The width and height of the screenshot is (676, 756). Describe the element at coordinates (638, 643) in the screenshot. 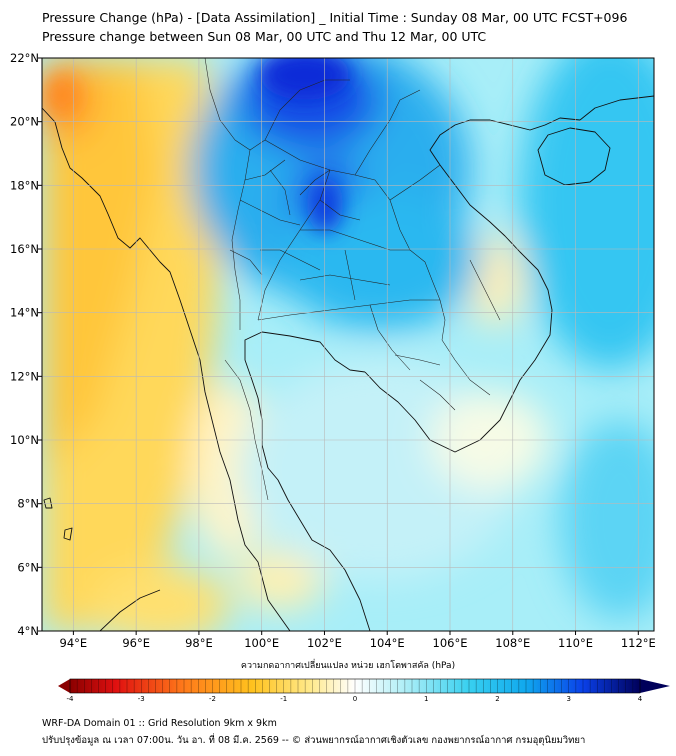

I see `lon-tick-label: 112°E` at that location.